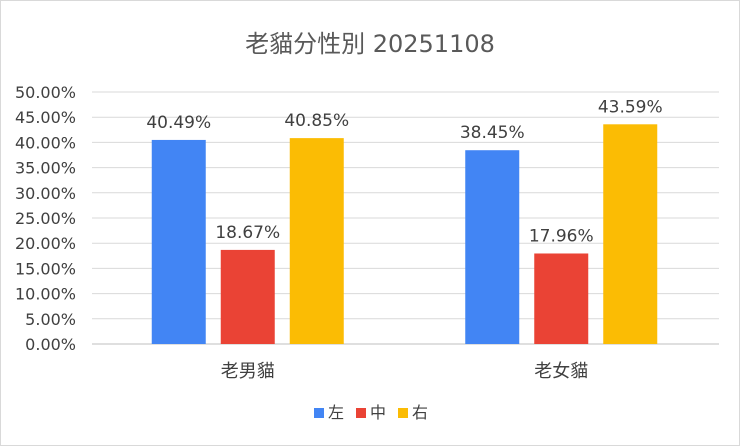 Image resolution: width=740 pixels, height=446 pixels. Describe the element at coordinates (378, 412) in the screenshot. I see `legend-label: 中` at that location.